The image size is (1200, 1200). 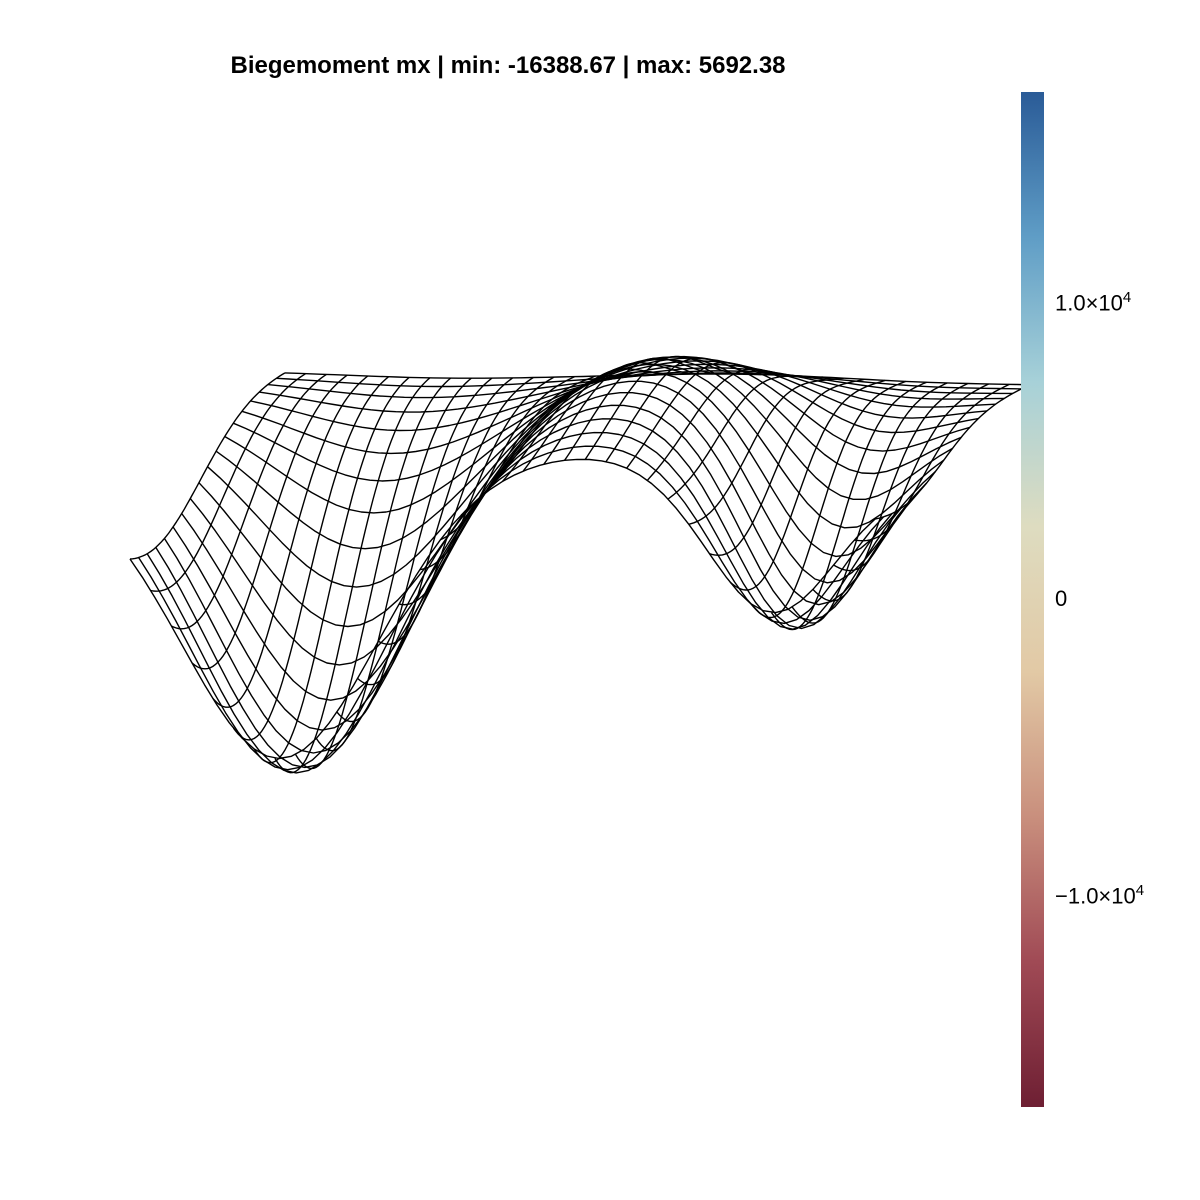 What do you see at coordinates (657, 379) in the screenshot?
I see `mesh-line-u` at bounding box center [657, 379].